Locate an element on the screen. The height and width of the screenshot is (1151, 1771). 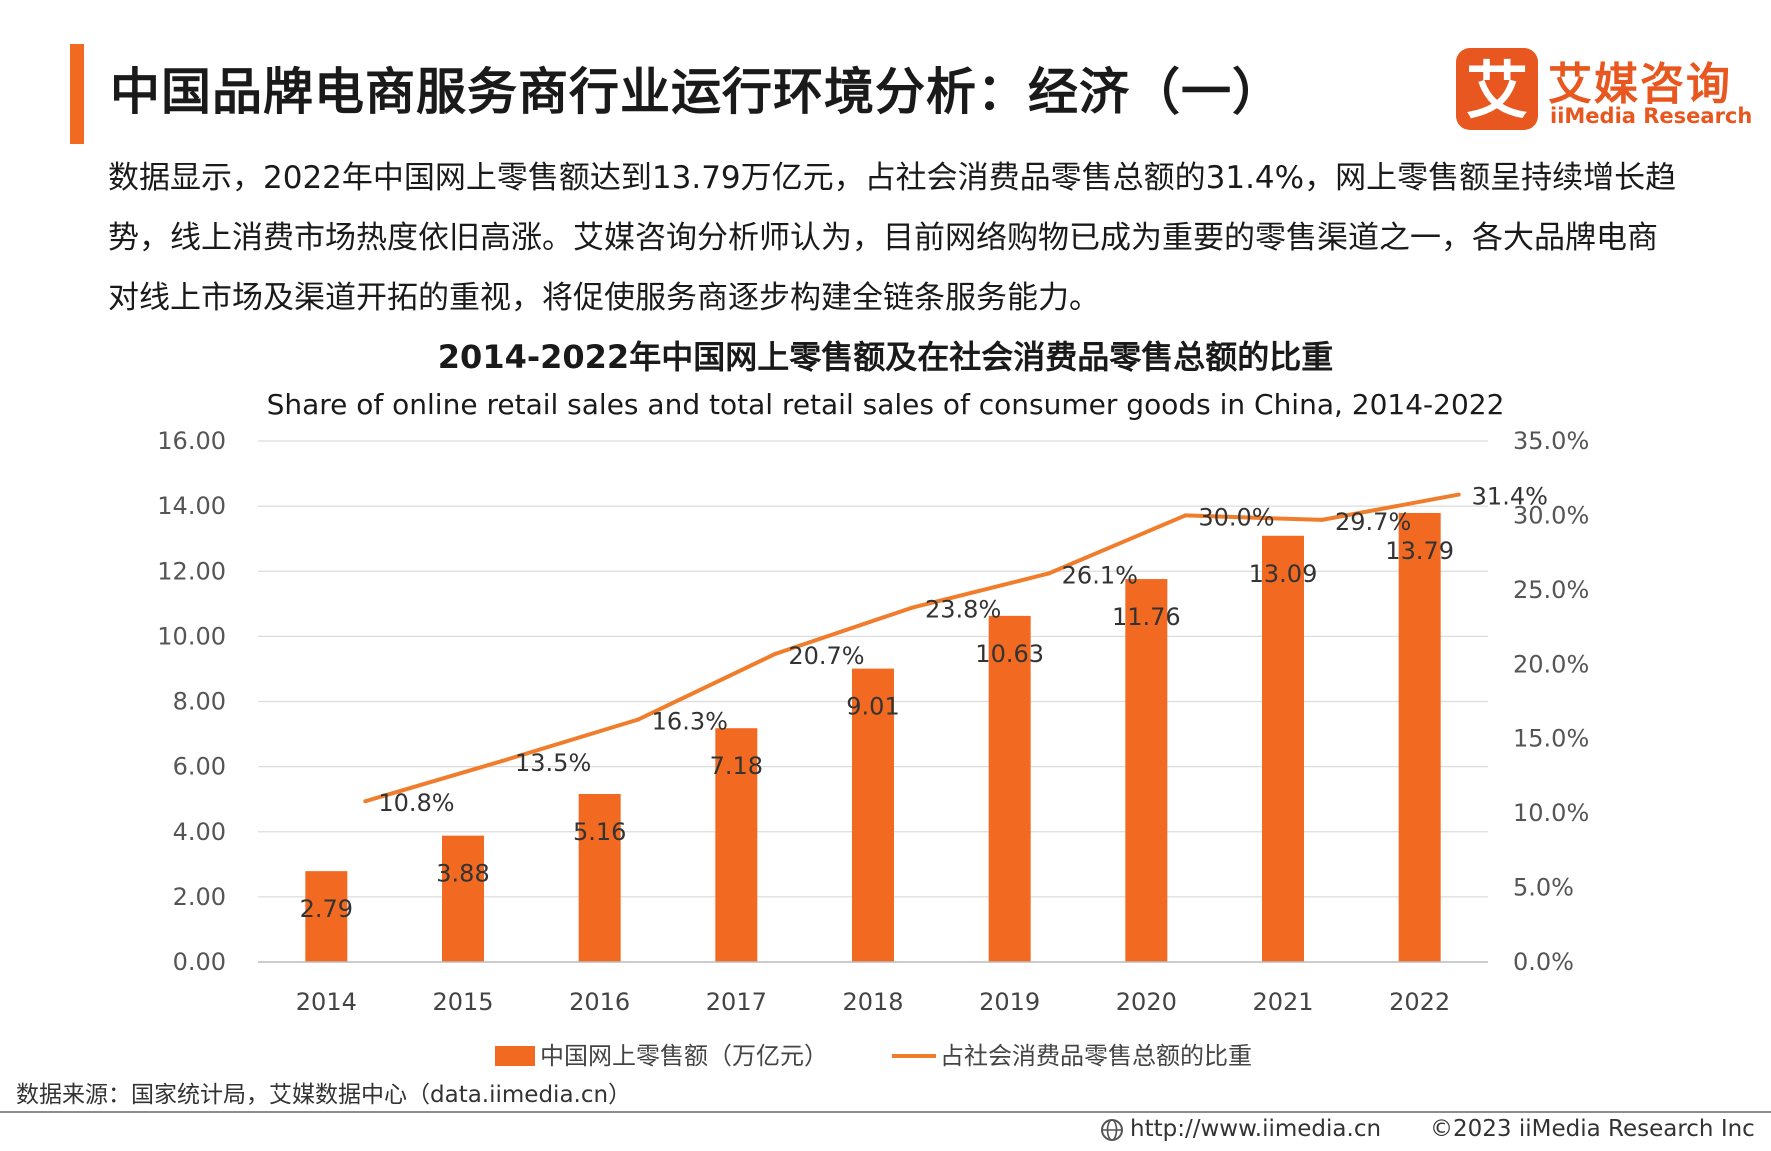
bar-value-label: 13.09 is located at coordinates (1283, 574).